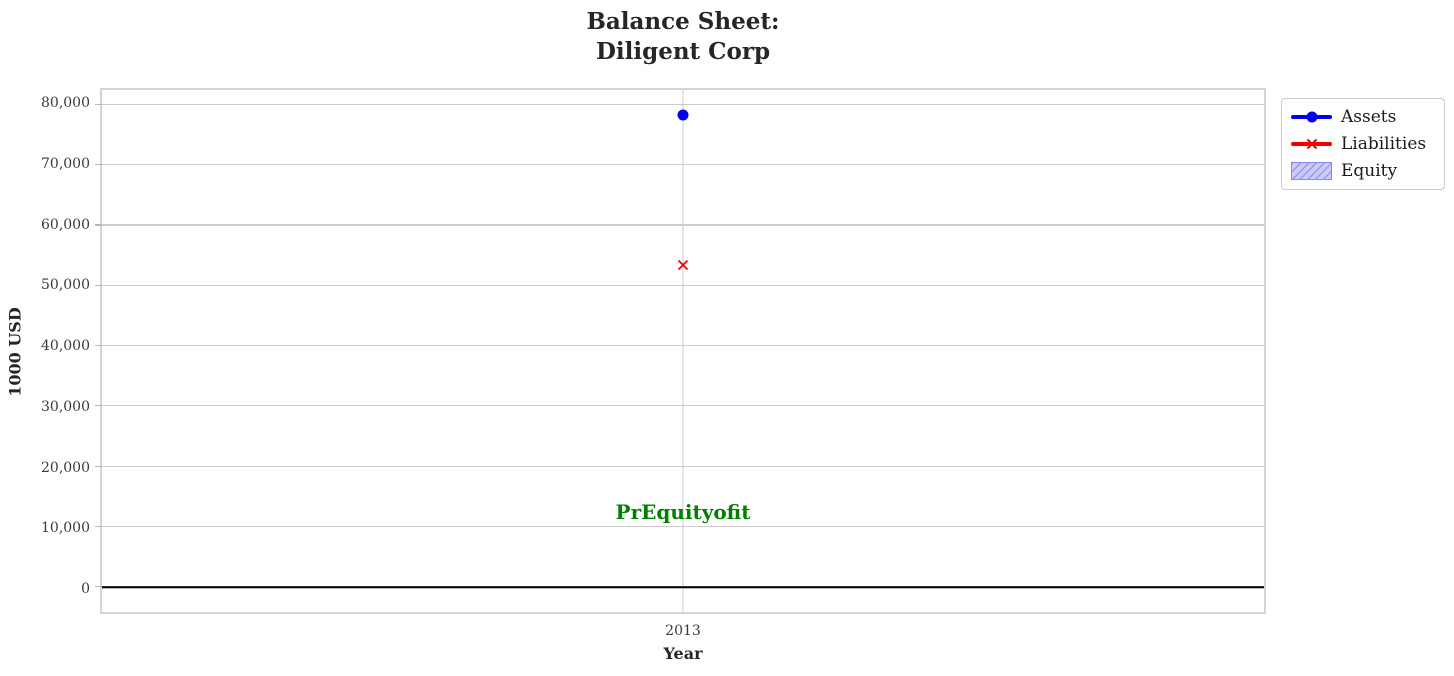 The image size is (1454, 676). I want to click on legend-label-assets: Assets, so click(1369, 116).